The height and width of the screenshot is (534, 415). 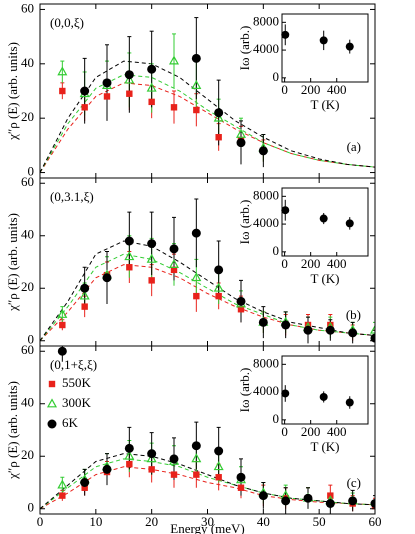 I want to click on panel-tag: (c), so click(x=354, y=482).